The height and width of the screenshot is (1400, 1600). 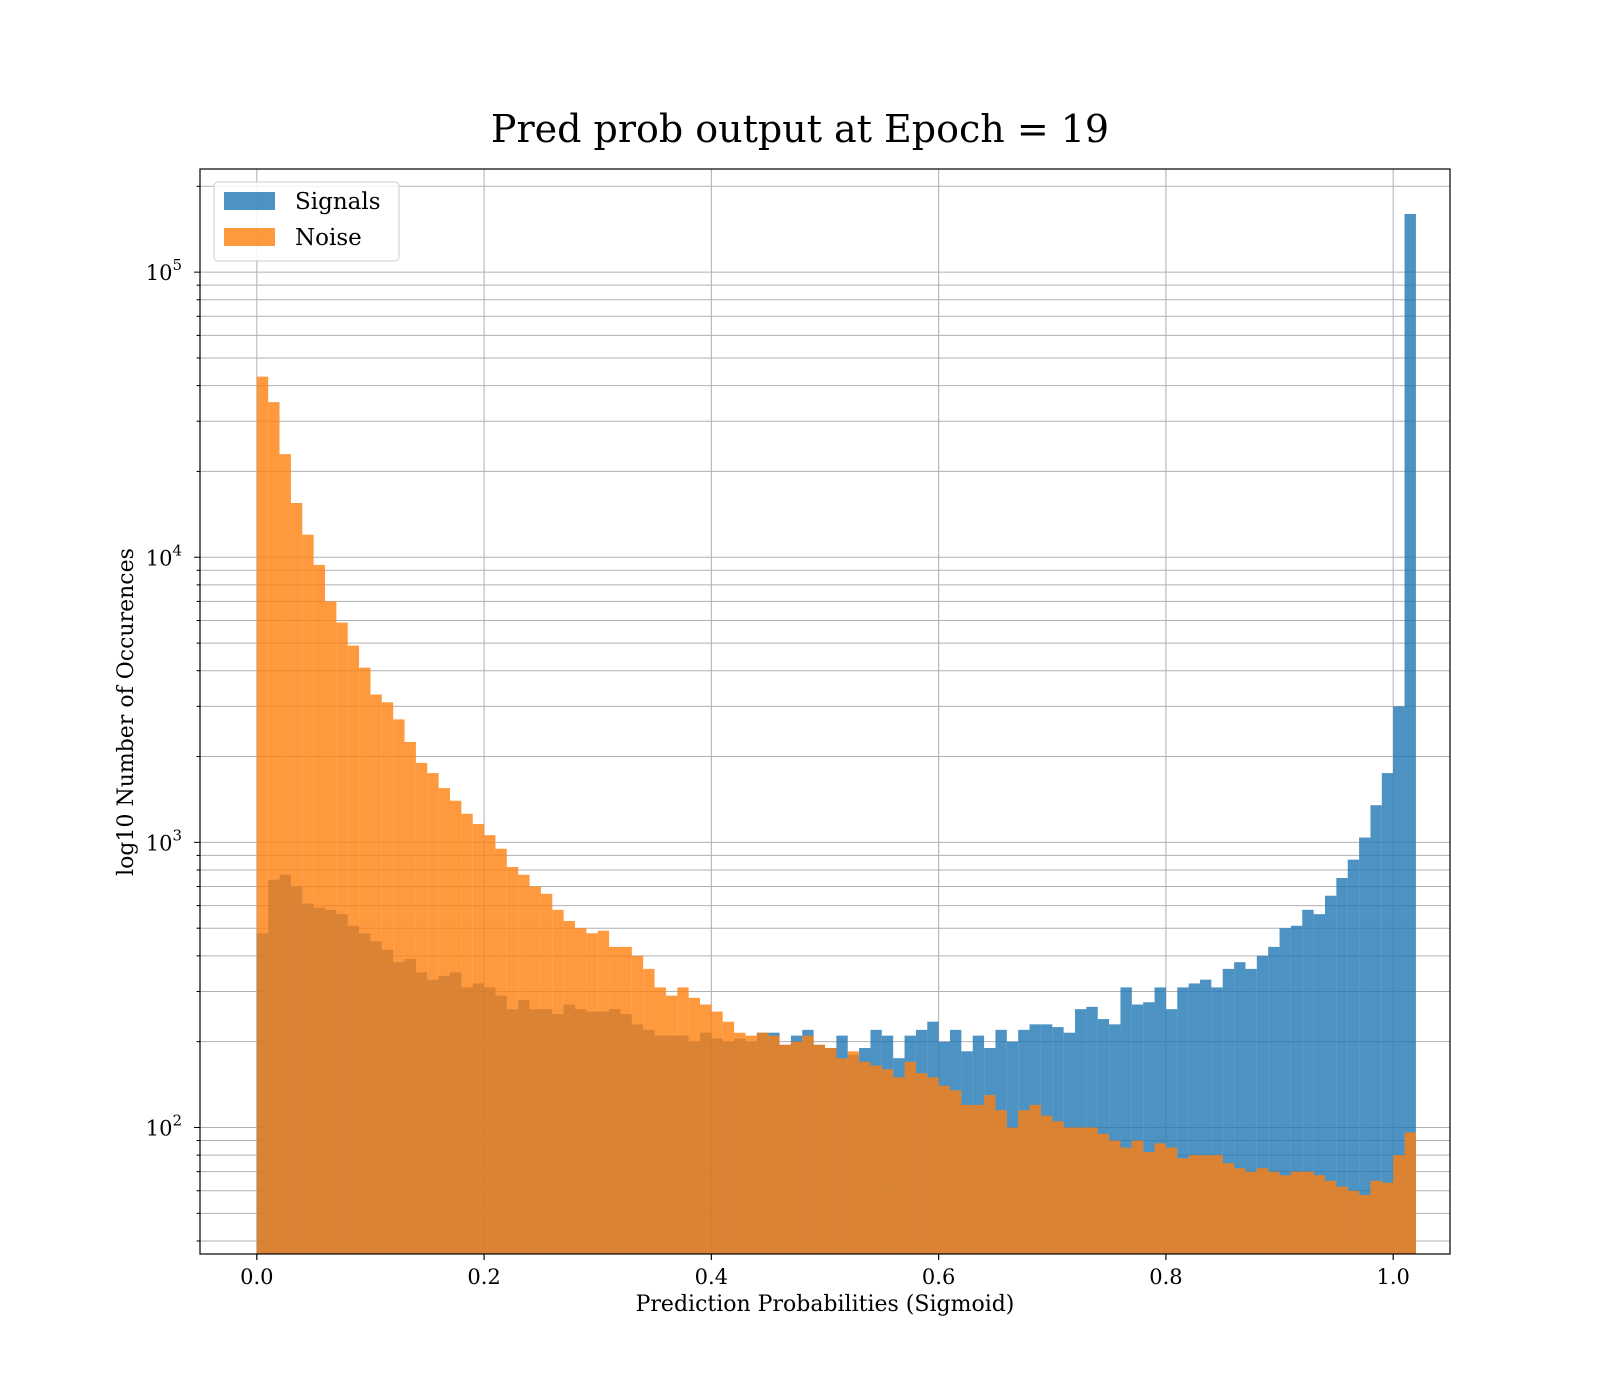 I want to click on x-tick-label: 0.4, so click(x=711, y=1277).